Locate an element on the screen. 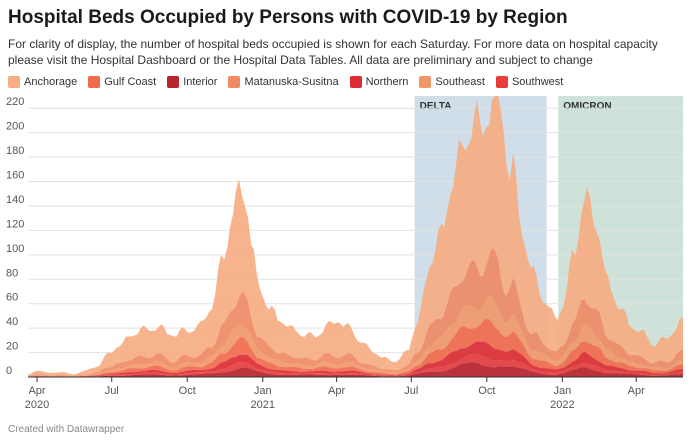 This screenshot has width=700, height=444. x-tick-year-label: 2022 is located at coordinates (562, 405).